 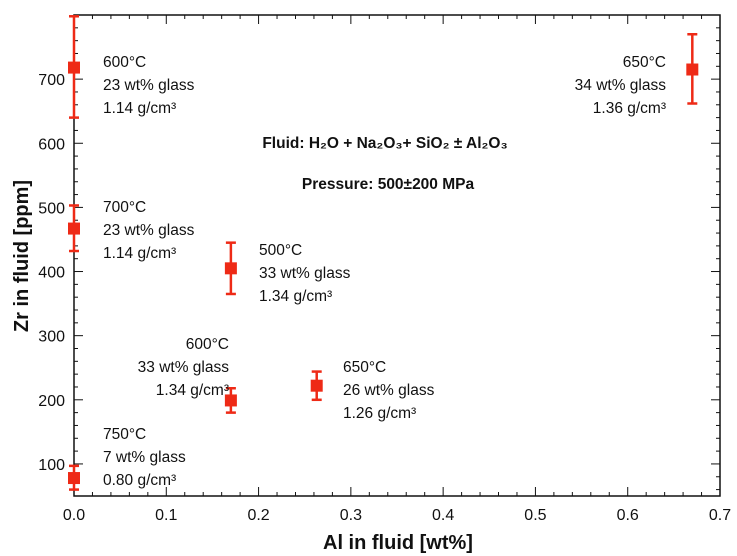 What do you see at coordinates (51, 80) in the screenshot?
I see `y-tick-label: 700` at bounding box center [51, 80].